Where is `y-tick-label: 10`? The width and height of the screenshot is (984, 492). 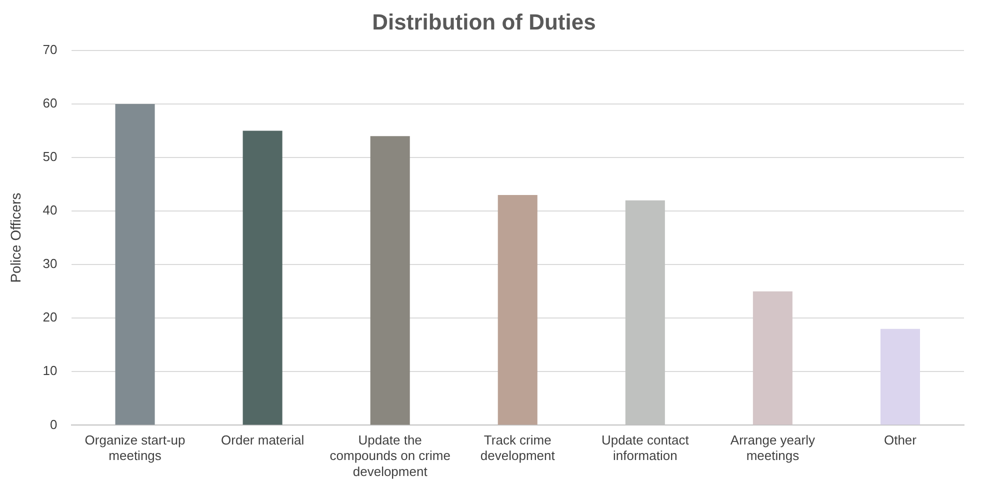
y-tick-label: 10 is located at coordinates (50, 370).